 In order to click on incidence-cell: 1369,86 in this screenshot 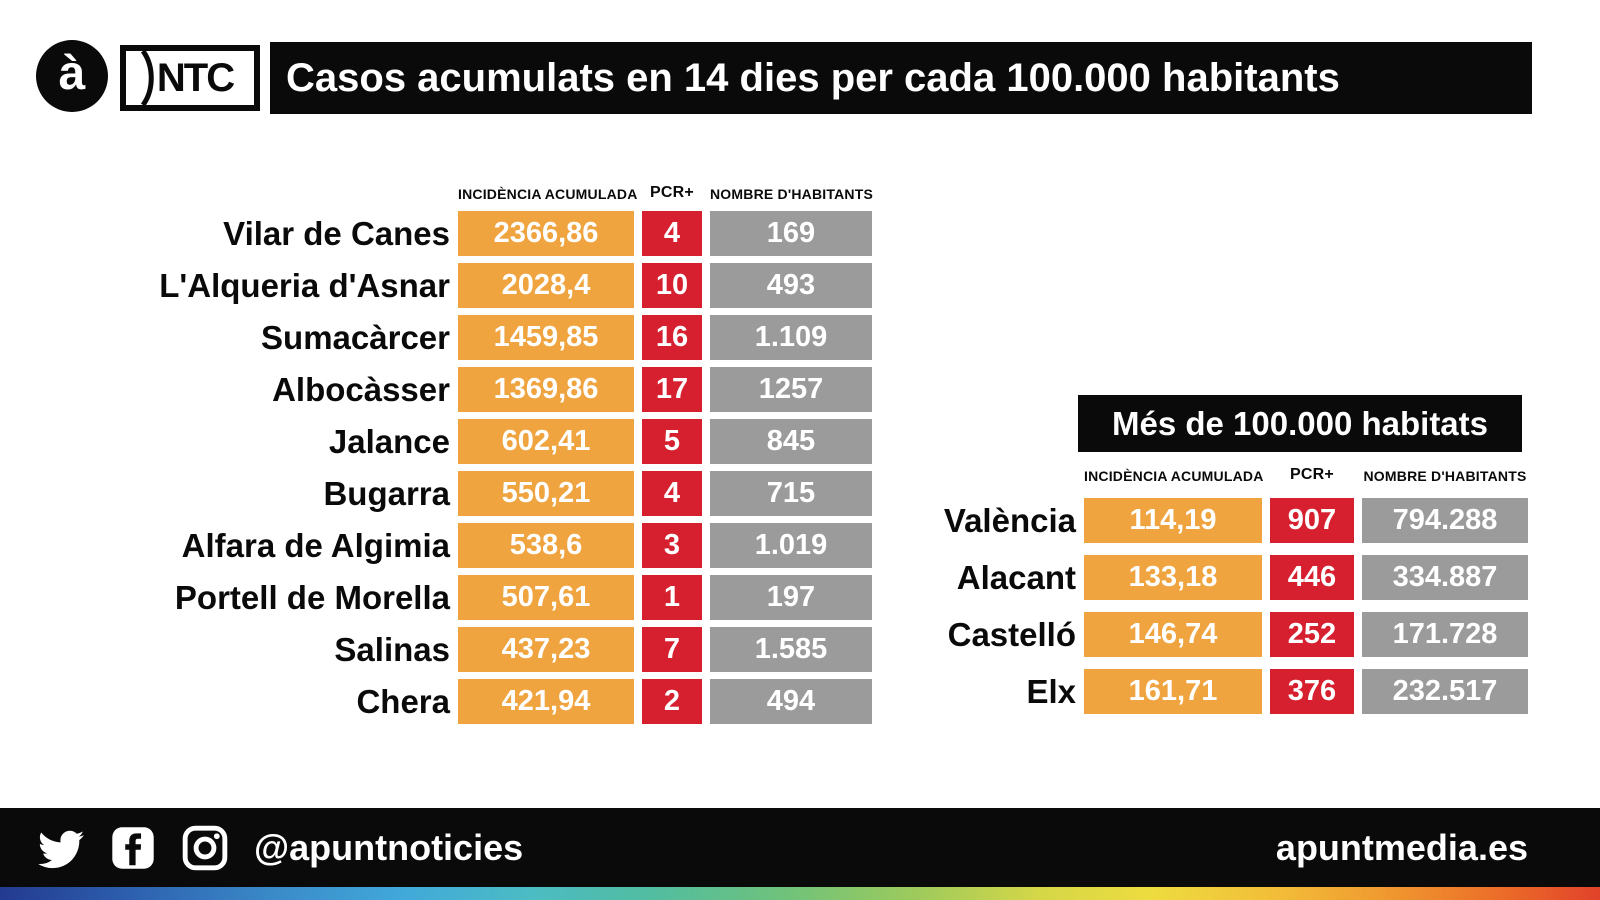, I will do `click(546, 389)`.